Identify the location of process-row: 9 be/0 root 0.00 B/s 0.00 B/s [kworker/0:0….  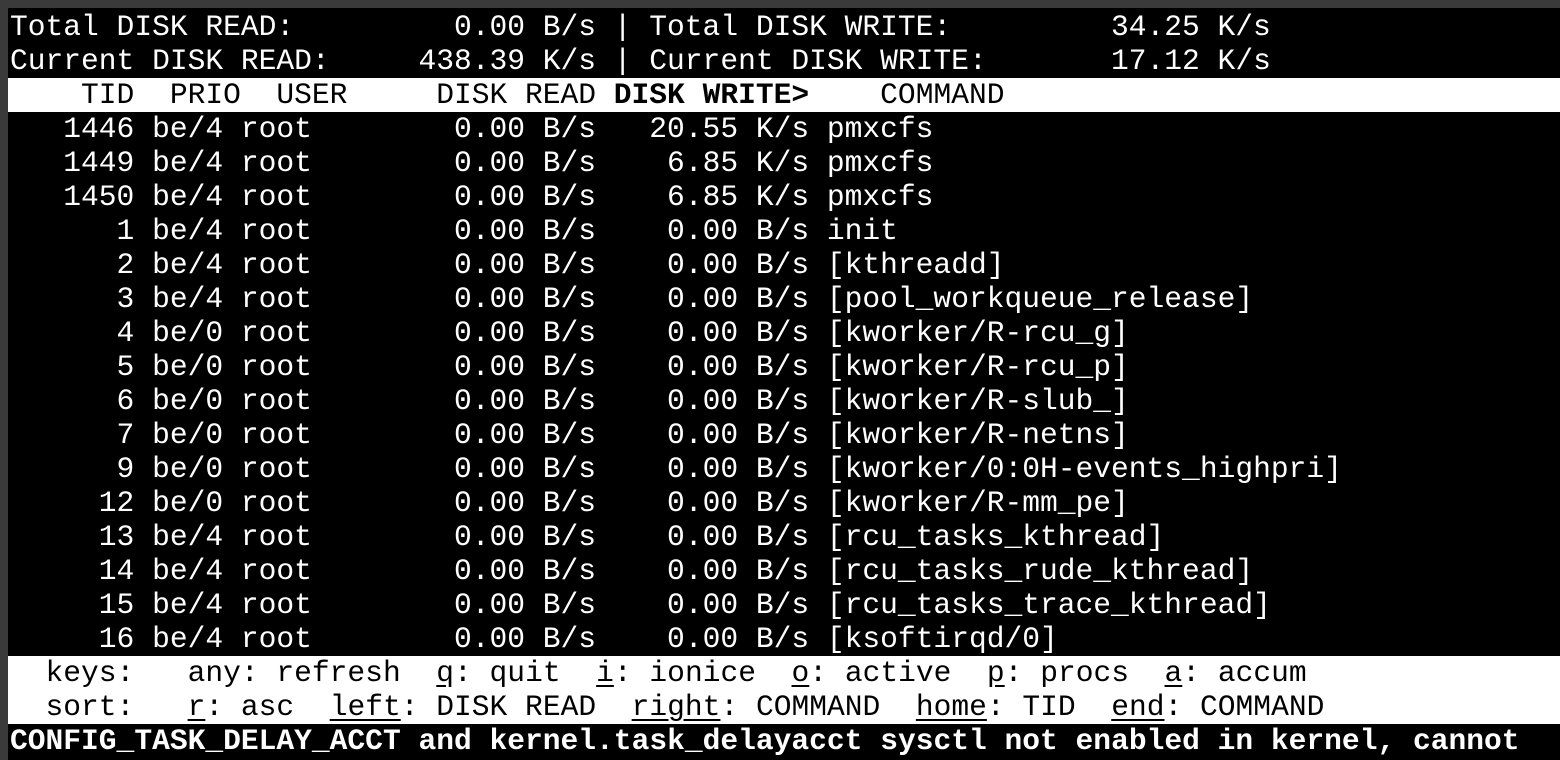
(784, 469).